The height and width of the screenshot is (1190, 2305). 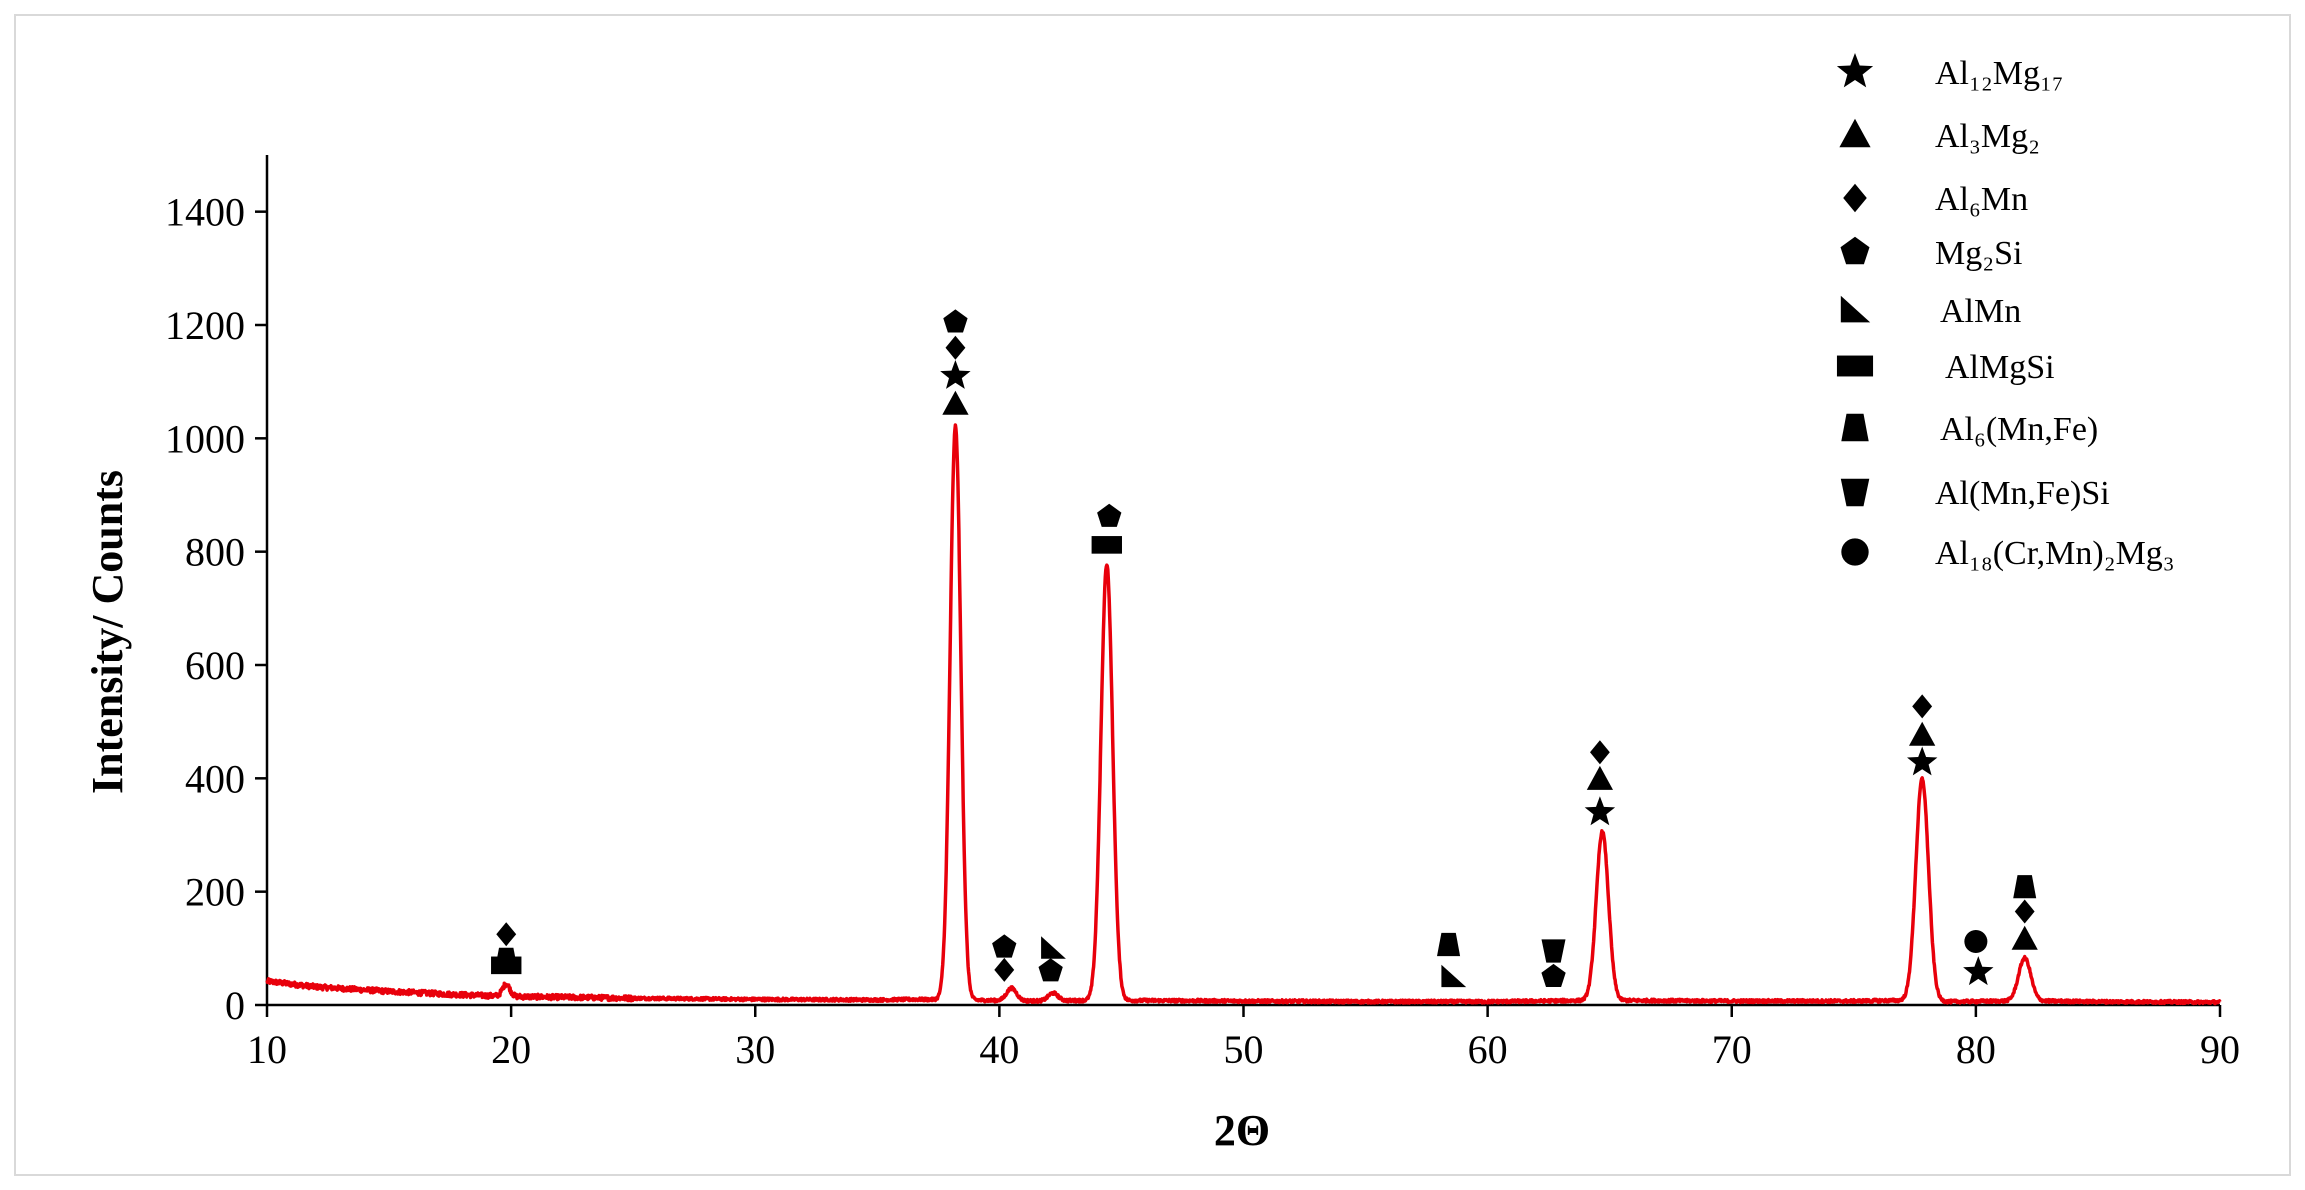 What do you see at coordinates (2022, 493) in the screenshot?
I see `legend-label: Al(Mn,Fe)Si` at bounding box center [2022, 493].